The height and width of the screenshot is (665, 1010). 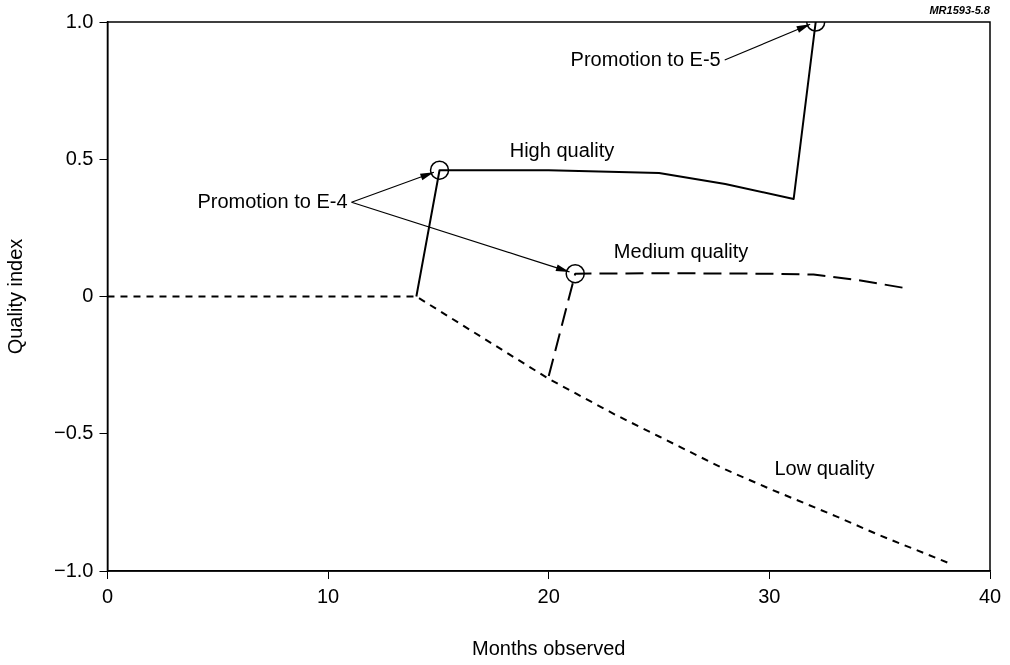 I want to click on annotation: Promotion to E-4, so click(x=272, y=200).